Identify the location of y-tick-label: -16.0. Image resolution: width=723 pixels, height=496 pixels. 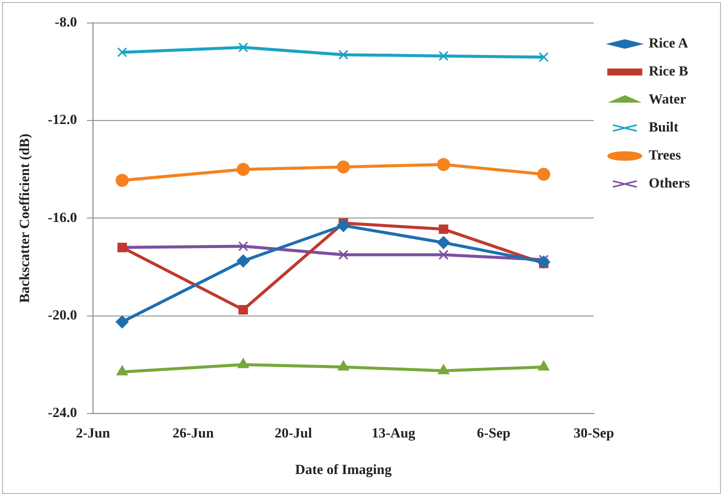
(62, 218).